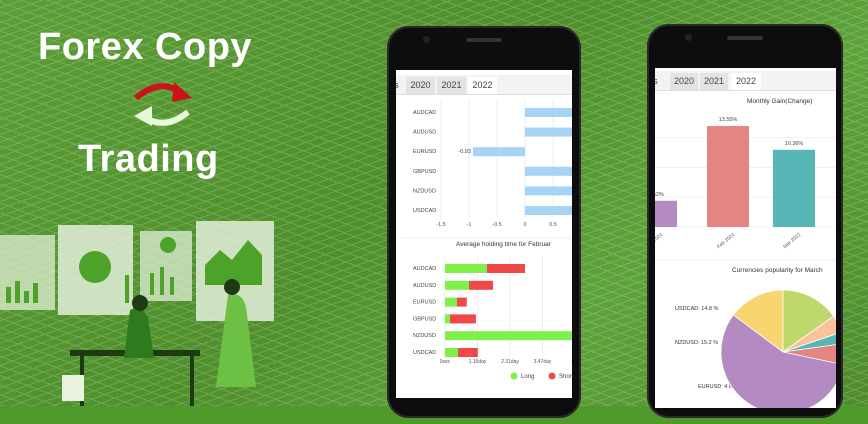 The width and height of the screenshot is (868, 424). I want to click on data-label: -0.93, so click(464, 152).